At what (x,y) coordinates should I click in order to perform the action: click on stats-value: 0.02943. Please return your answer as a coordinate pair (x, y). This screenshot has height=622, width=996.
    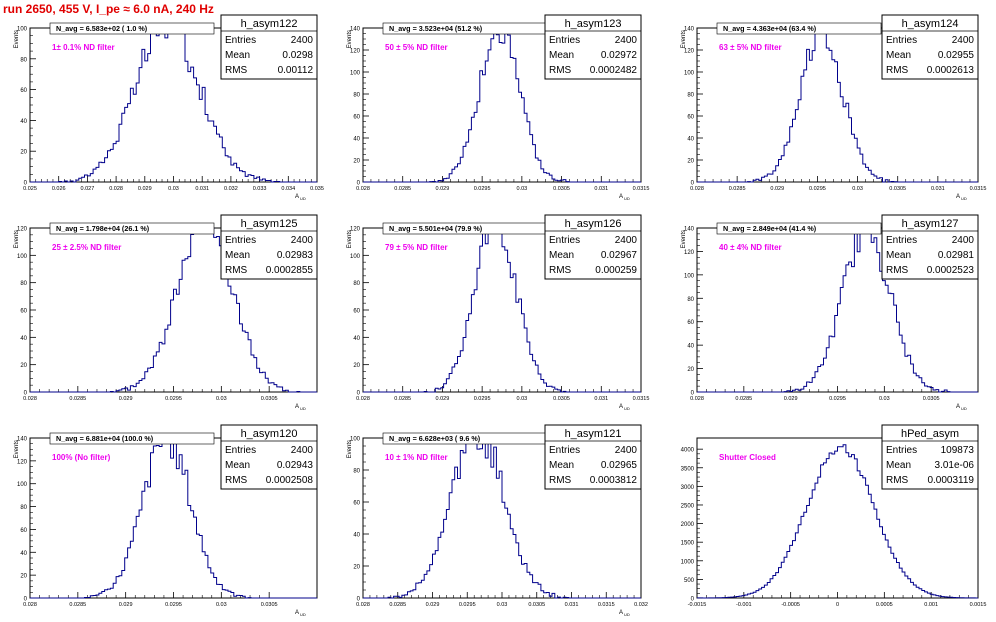
    Looking at the image, I should click on (295, 465).